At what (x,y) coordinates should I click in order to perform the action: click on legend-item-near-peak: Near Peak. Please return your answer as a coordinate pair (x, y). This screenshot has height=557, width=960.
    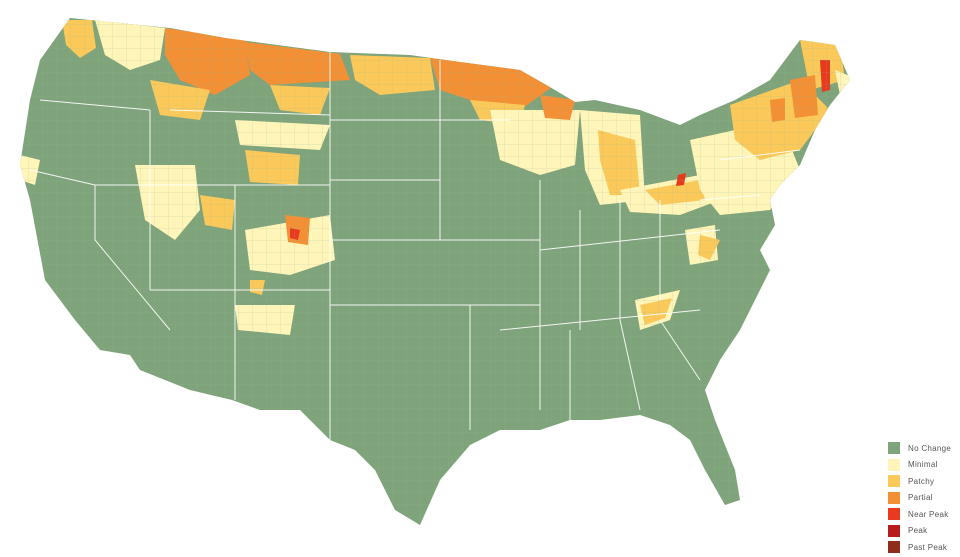
    Looking at the image, I should click on (923, 514).